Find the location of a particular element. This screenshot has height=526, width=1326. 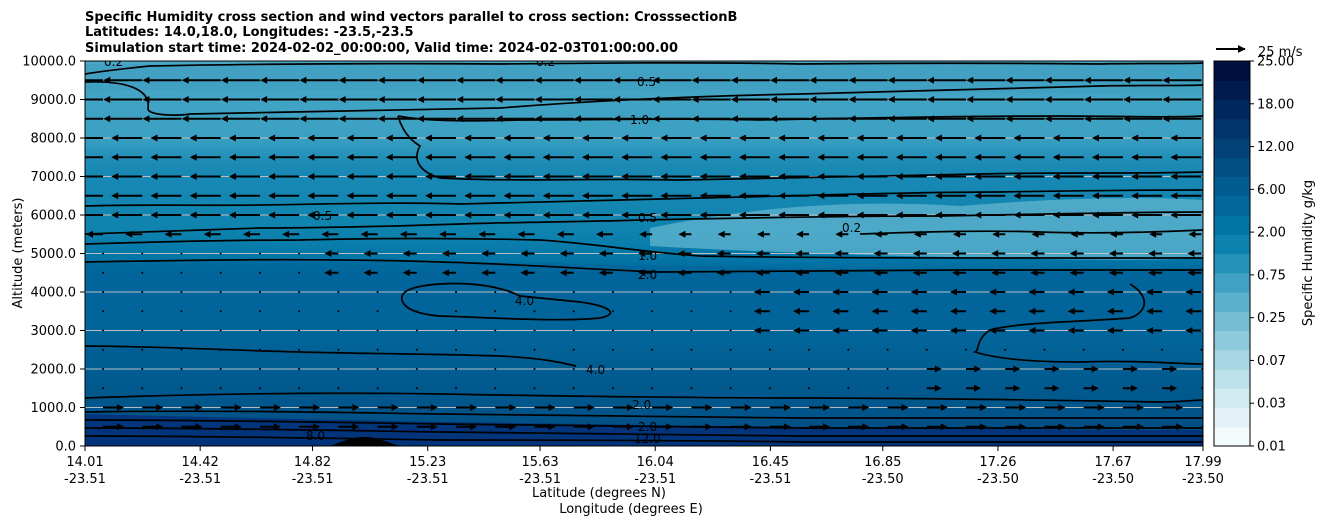

x-tick-label-lon: -23.50 is located at coordinates (1113, 479).